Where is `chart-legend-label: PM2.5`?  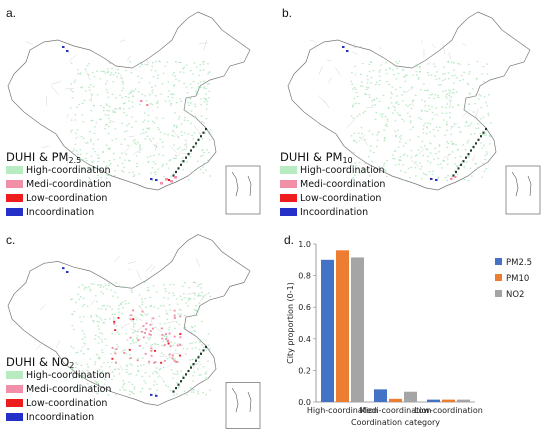 chart-legend-label: PM2.5 is located at coordinates (519, 263).